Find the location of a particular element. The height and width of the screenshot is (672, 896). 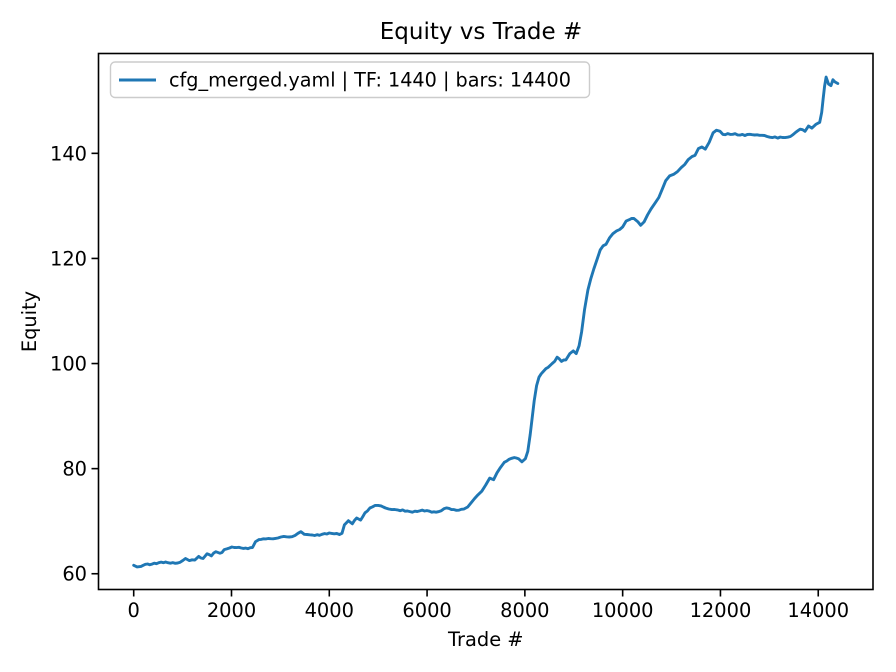

x-tick-label: 8000 is located at coordinates (524, 610).